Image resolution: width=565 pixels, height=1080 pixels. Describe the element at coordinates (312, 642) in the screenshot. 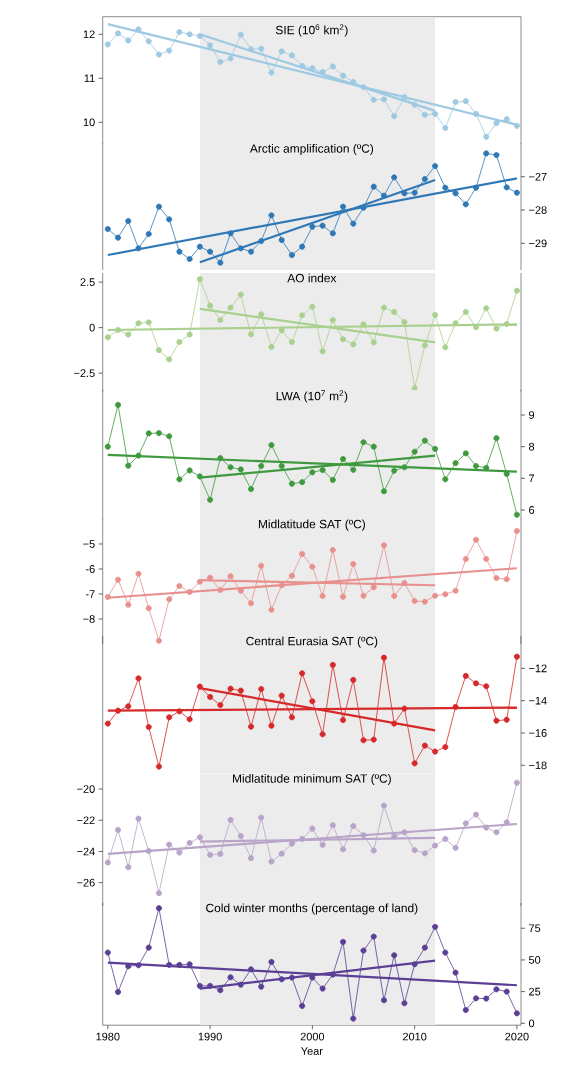

I see `chart-title: Central Eurasia SAT (ºC)` at that location.